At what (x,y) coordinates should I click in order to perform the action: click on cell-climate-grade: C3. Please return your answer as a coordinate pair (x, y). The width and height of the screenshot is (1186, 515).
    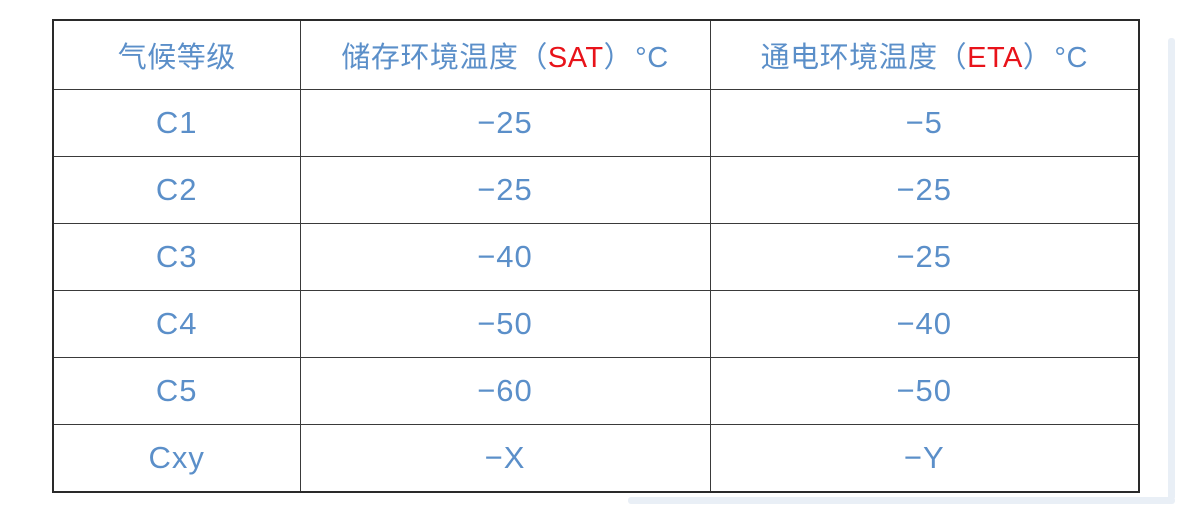
    Looking at the image, I should click on (176, 257).